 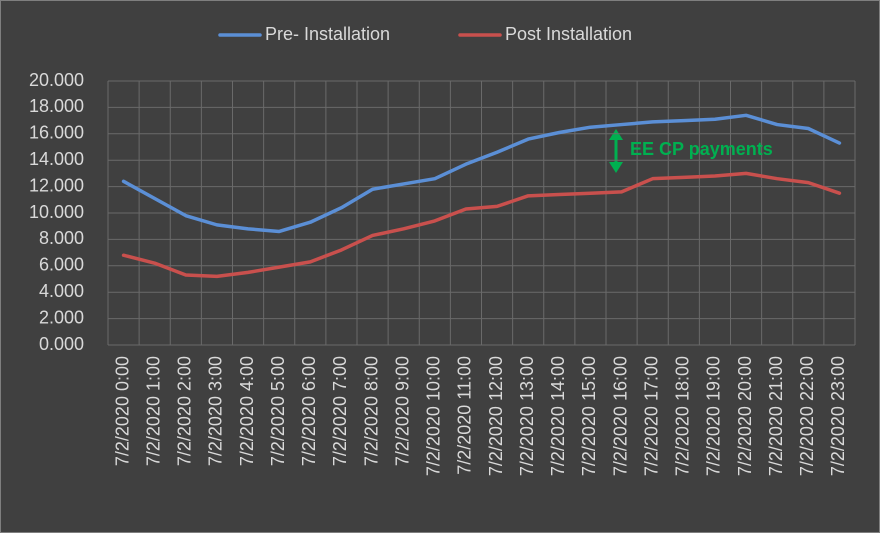 I want to click on y-tick-label: 6.000, so click(x=61, y=265).